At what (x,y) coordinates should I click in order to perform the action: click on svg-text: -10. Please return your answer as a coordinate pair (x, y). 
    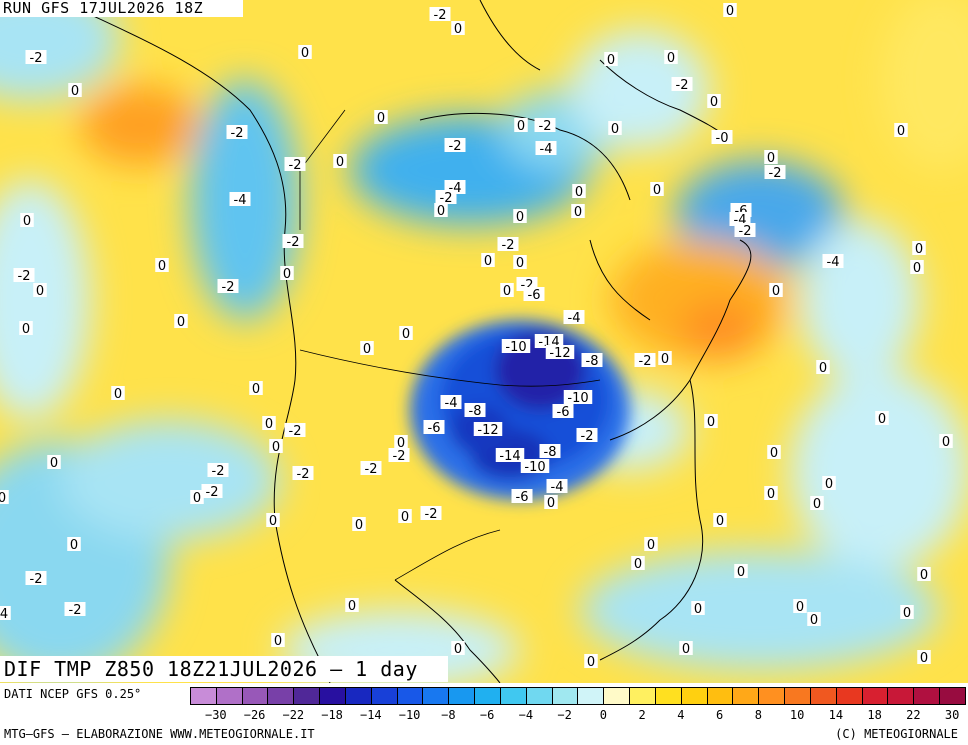
    Looking at the image, I should click on (534, 467).